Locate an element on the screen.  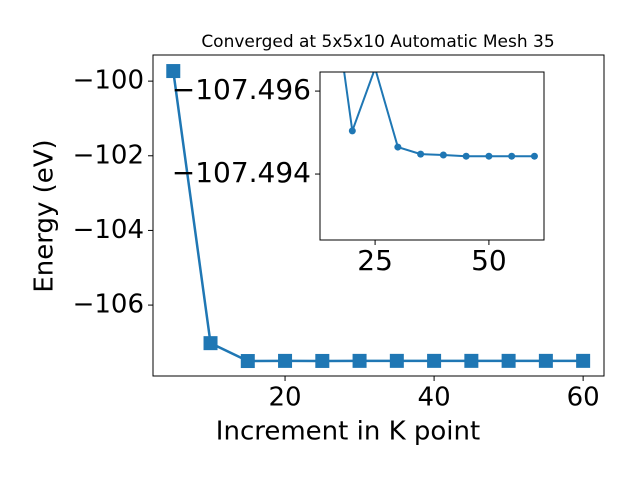
x-tick-label: 50 is located at coordinates (489, 260).